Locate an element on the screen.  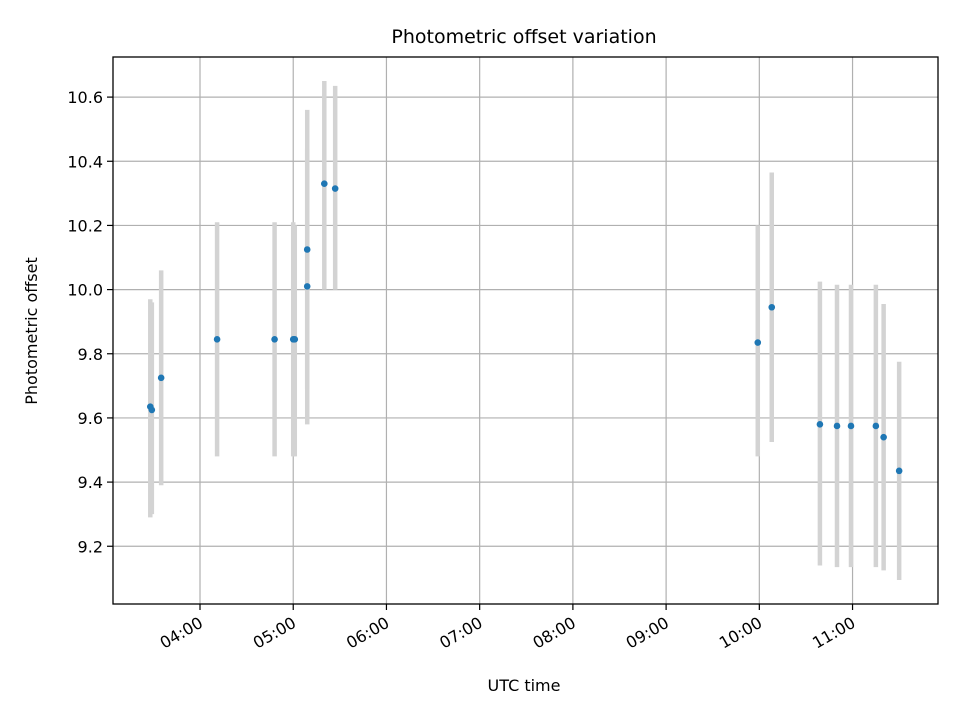
y-tick-label: 10.4 is located at coordinates (85, 161).